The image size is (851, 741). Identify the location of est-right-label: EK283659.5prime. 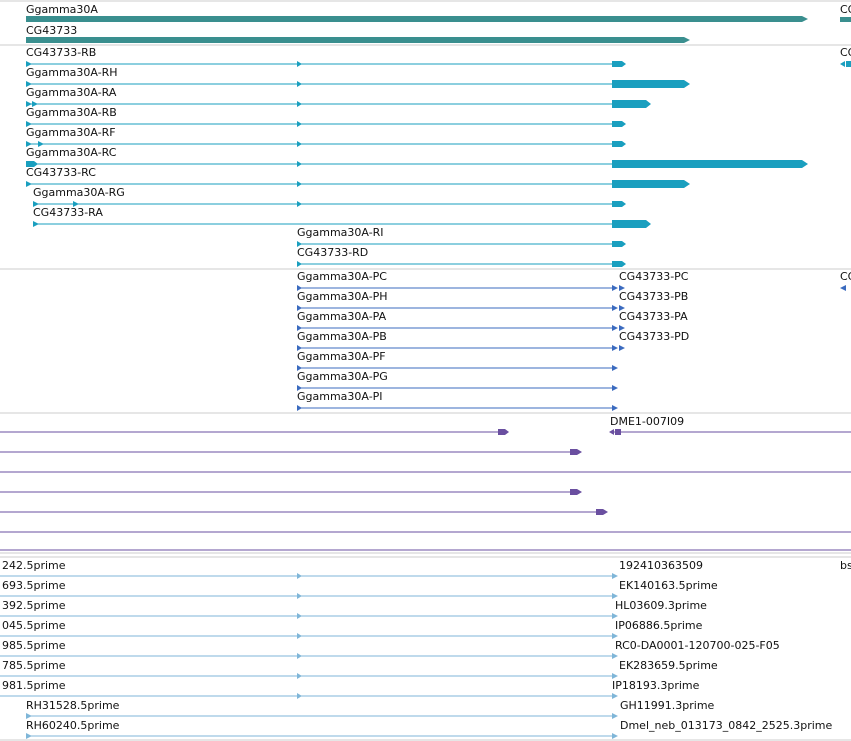
(668, 665).